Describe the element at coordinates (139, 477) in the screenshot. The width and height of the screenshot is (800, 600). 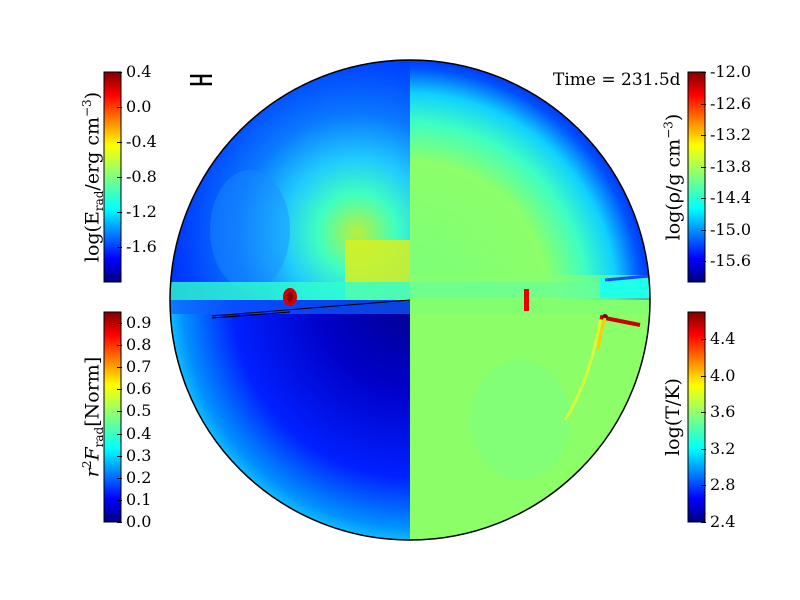
I see `colorbar-tick-label: 0.2` at that location.